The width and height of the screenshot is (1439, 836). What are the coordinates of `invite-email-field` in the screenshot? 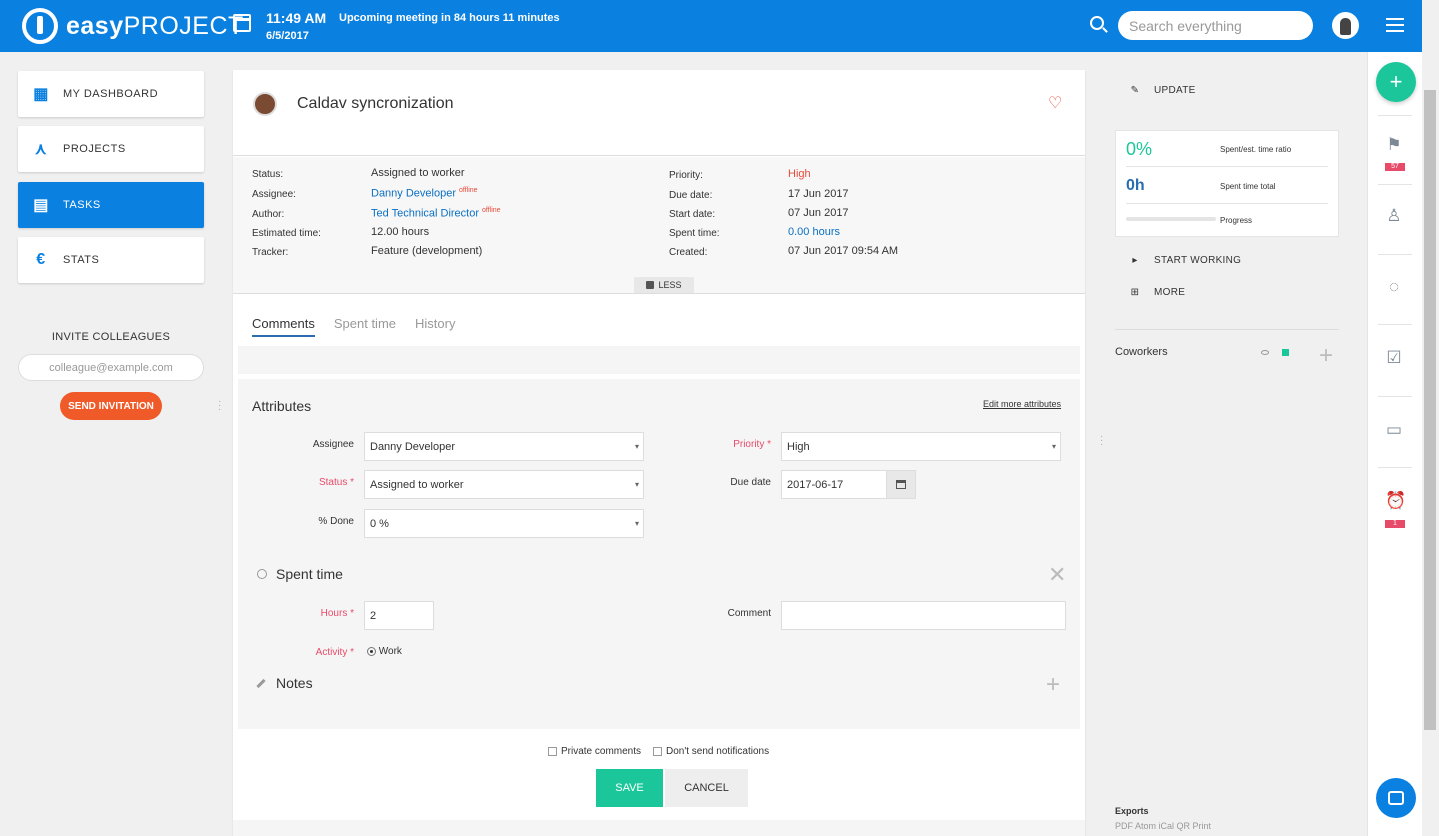 It's located at (111, 367).